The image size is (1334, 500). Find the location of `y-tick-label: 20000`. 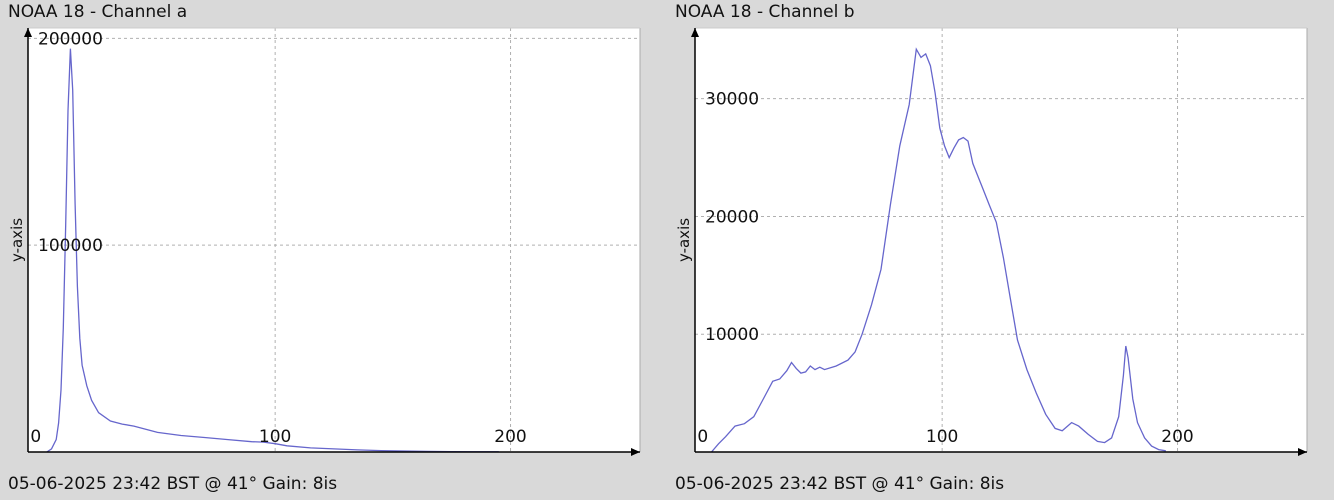

y-tick-label: 20000 is located at coordinates (732, 217).